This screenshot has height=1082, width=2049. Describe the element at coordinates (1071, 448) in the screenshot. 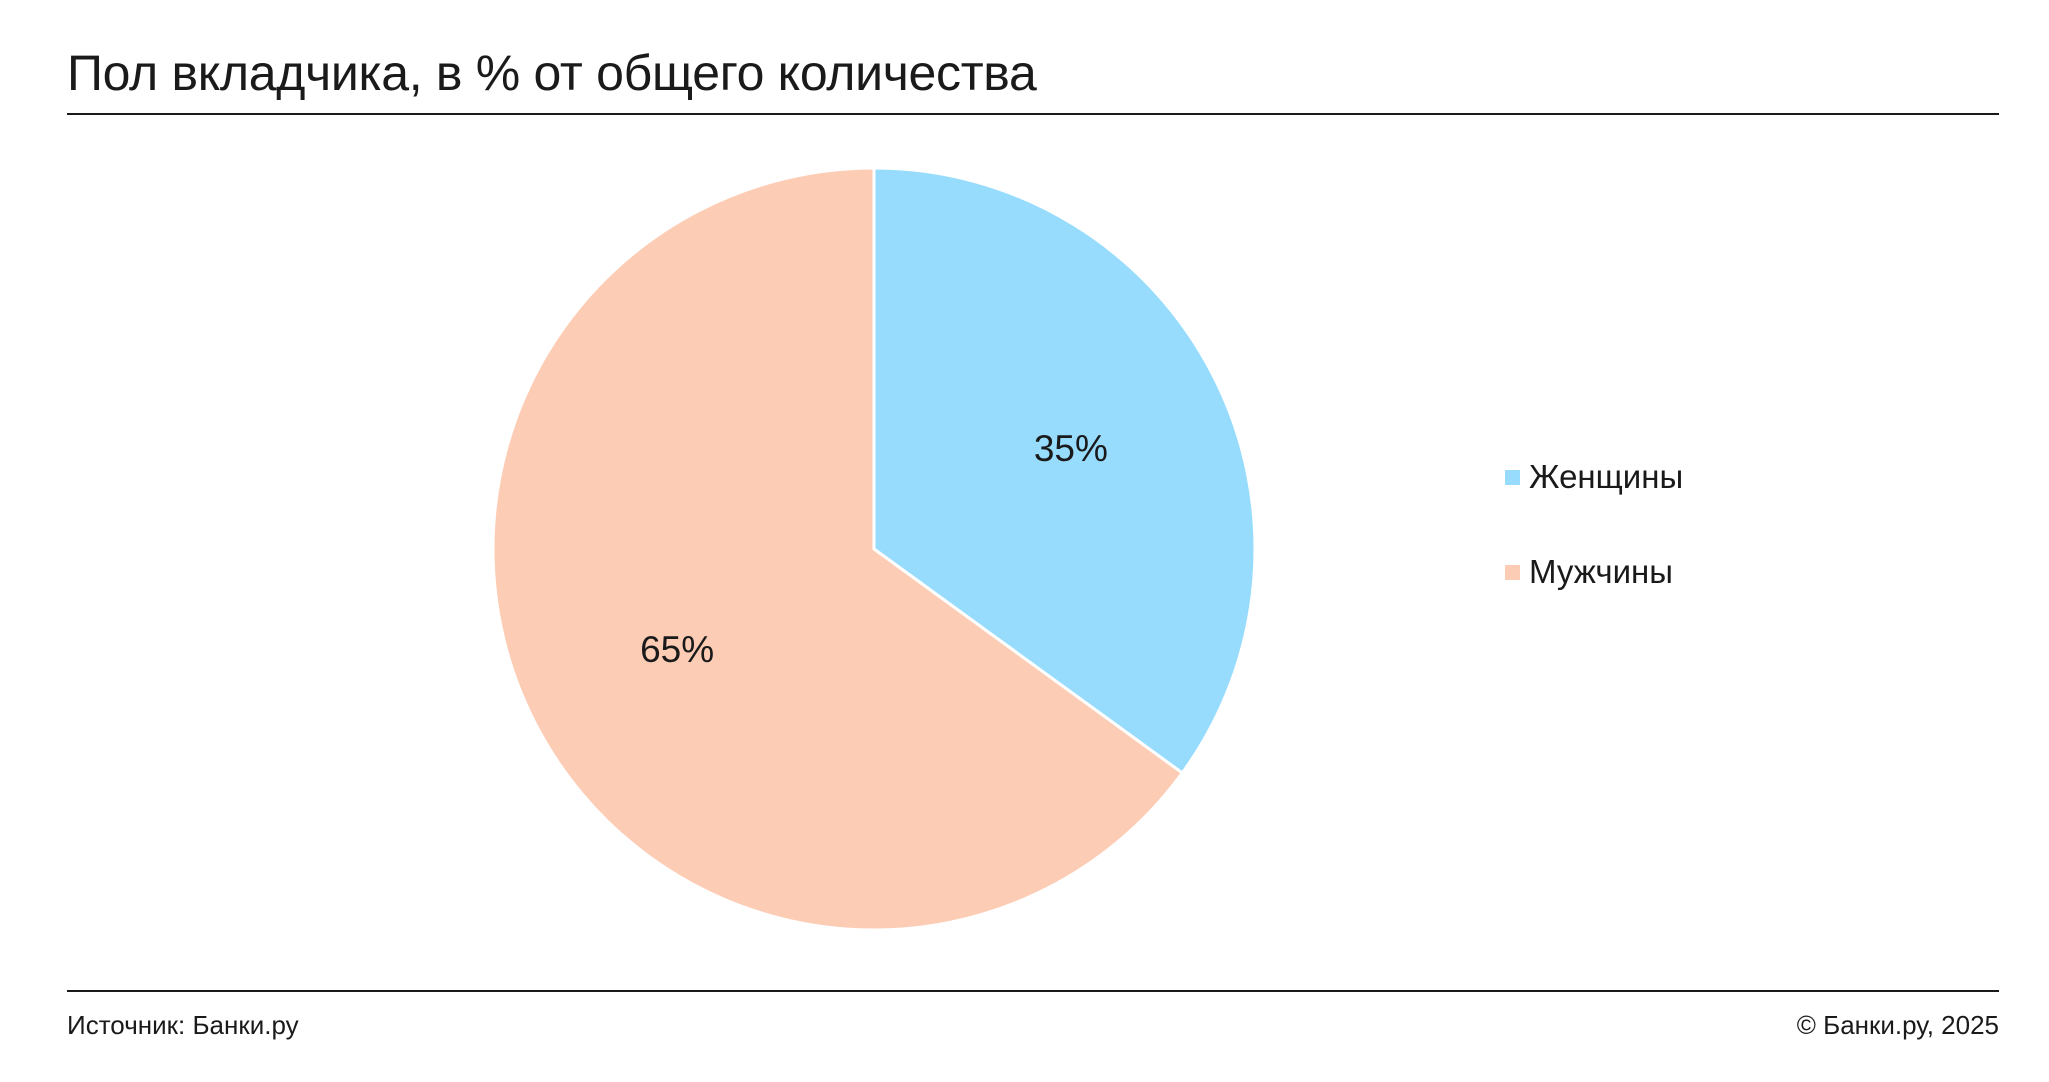

I see `pie-label-women: 35%` at that location.